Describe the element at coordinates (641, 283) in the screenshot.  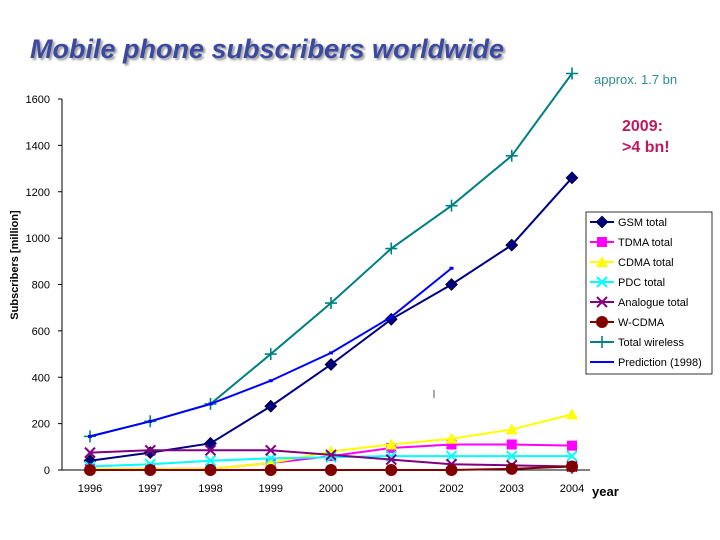
I see `legend-label: PDC total` at that location.